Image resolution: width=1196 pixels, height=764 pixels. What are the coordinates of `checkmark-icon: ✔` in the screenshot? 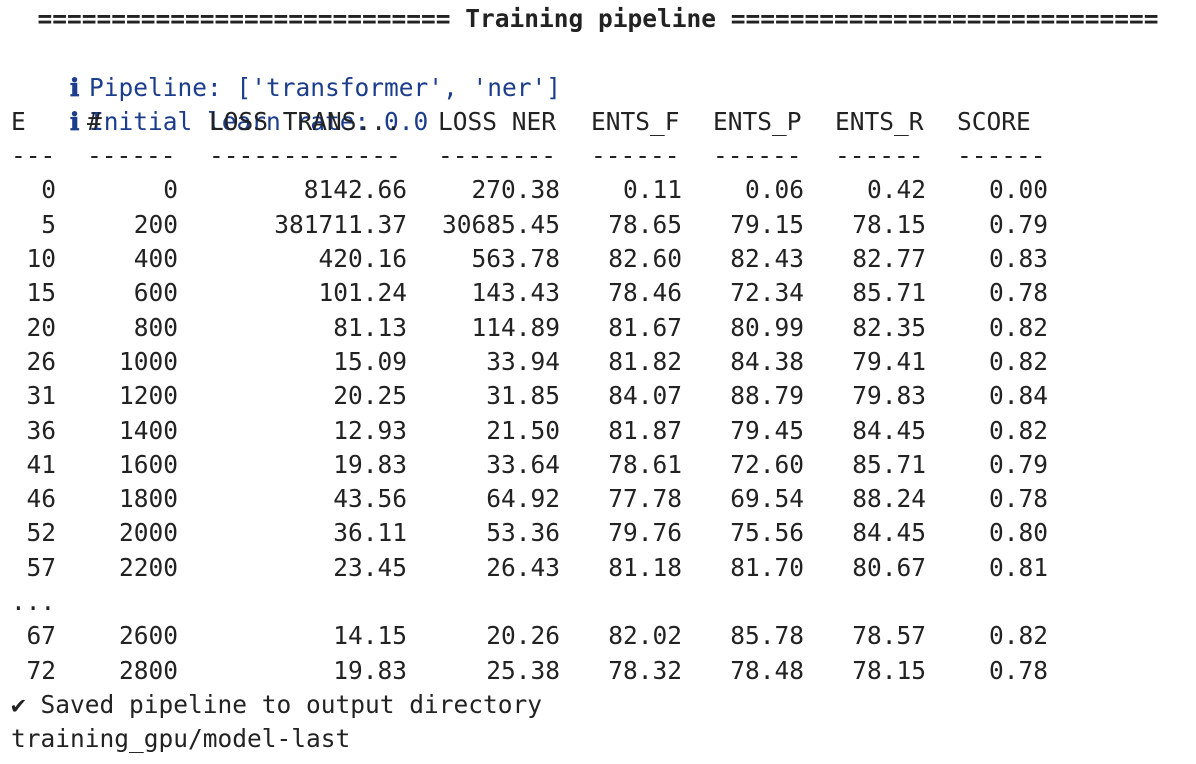 It's located at (18, 704).